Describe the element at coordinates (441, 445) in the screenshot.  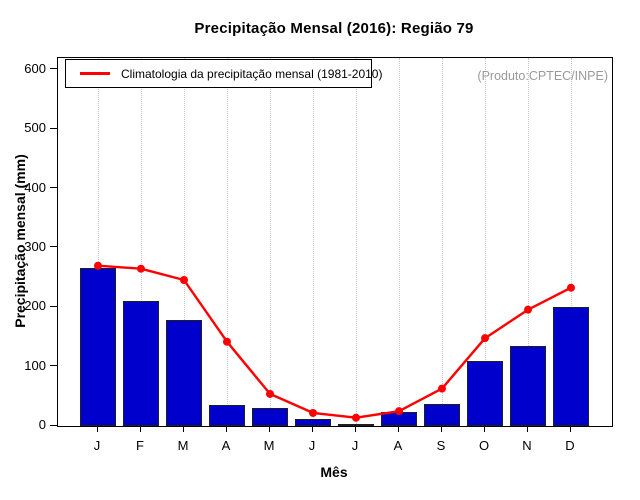
I see `x-tick-label-S-8: S` at that location.